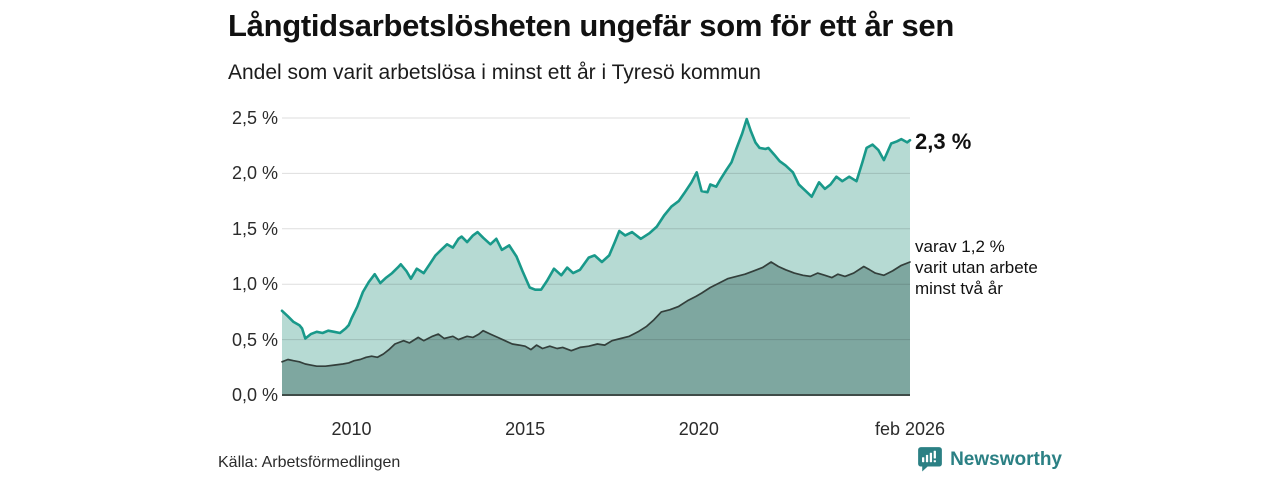 This screenshot has width=1280, height=480. Describe the element at coordinates (1006, 459) in the screenshot. I see `brand-name: Newsworthy` at that location.